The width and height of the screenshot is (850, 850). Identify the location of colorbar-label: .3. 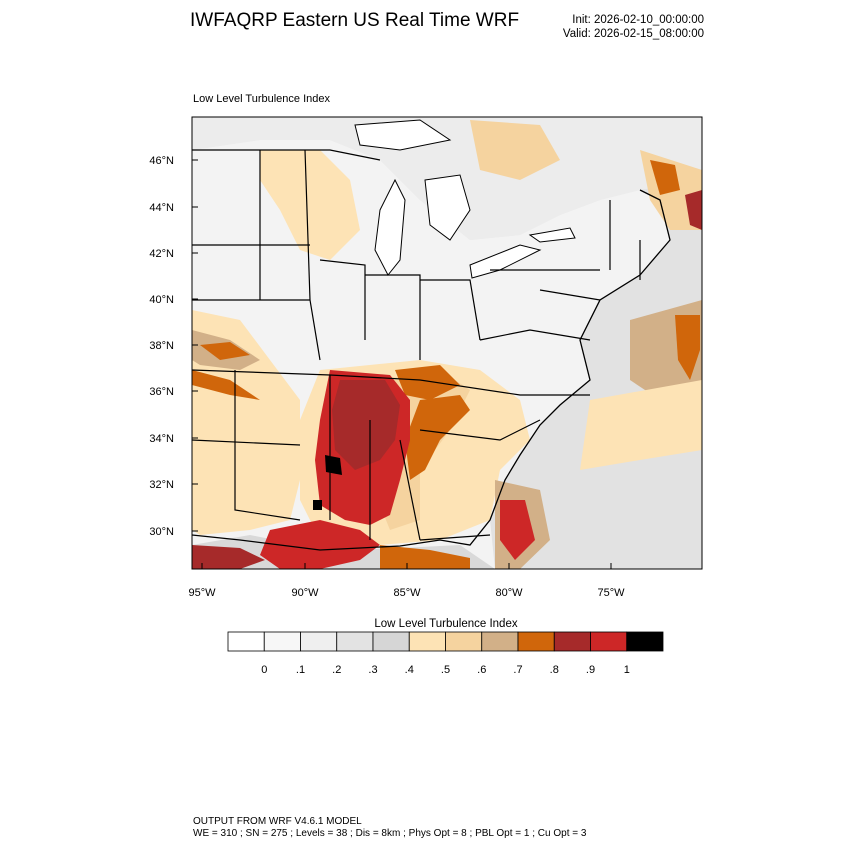
(372, 670).